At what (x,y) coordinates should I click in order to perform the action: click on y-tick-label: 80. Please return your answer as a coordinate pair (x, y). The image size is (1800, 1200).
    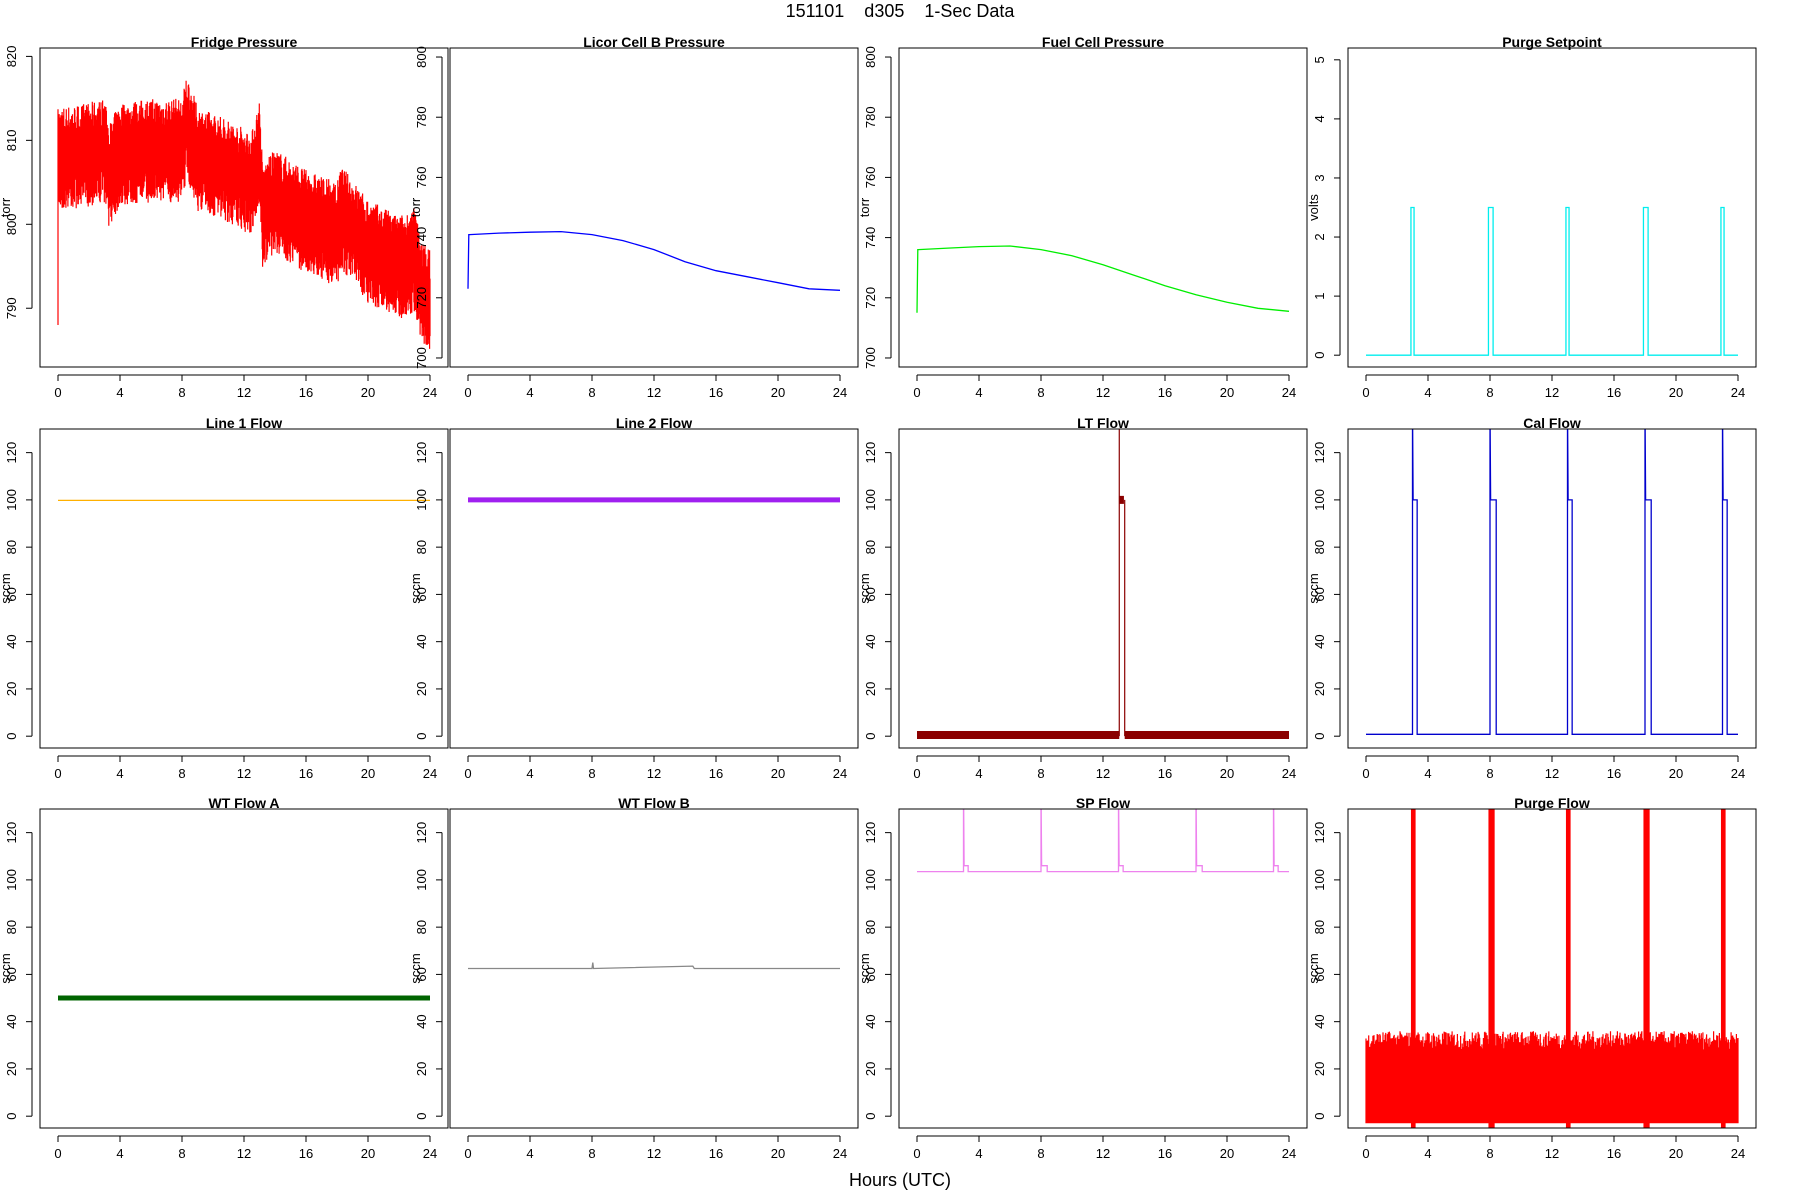
    Looking at the image, I should click on (1319, 927).